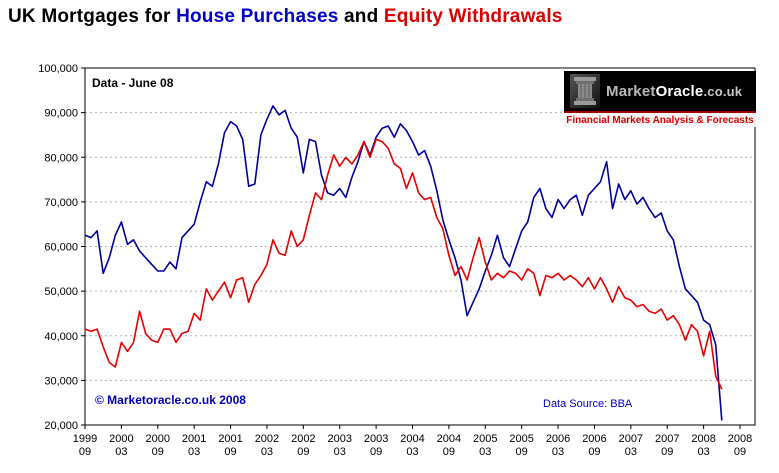  I want to click on column-icon, so click(585, 91).